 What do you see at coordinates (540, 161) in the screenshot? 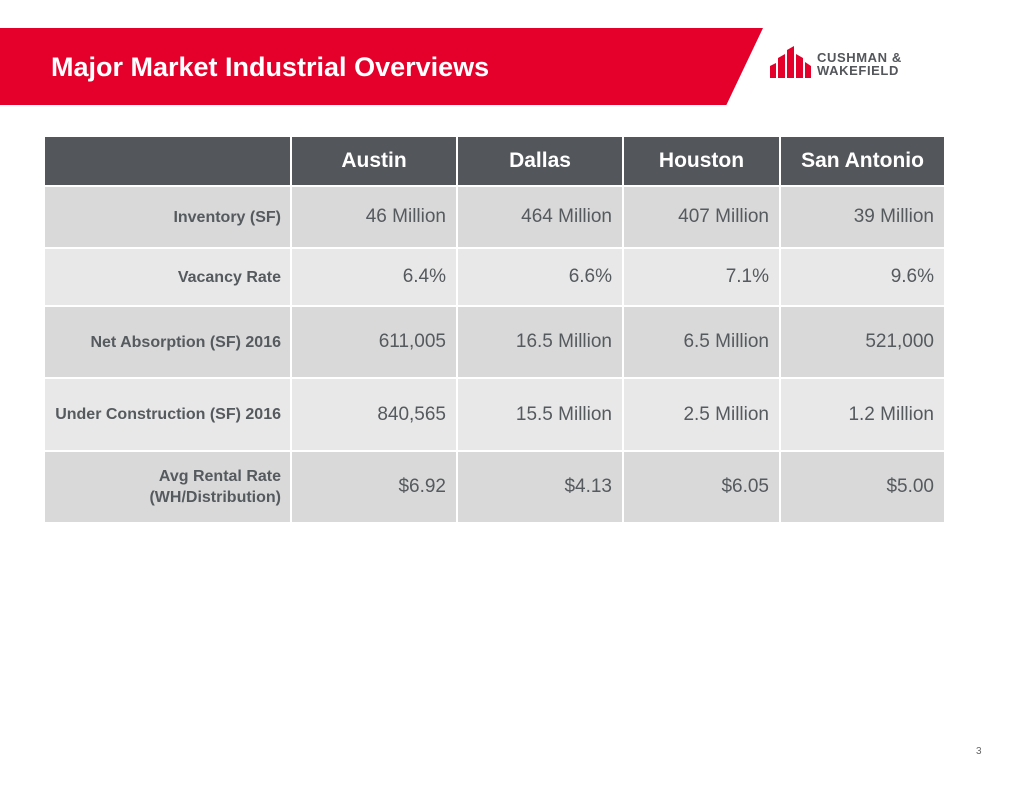
I see `header-cell-dallas: Dallas` at bounding box center [540, 161].